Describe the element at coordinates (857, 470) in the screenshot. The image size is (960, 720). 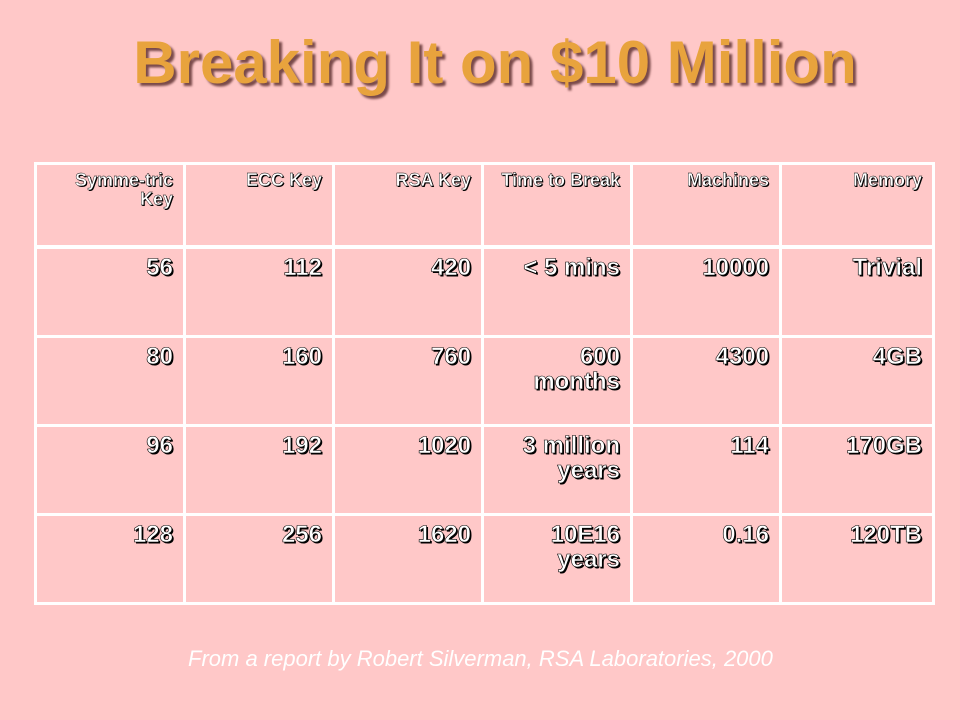
I see `cell-memory: 170GB` at that location.